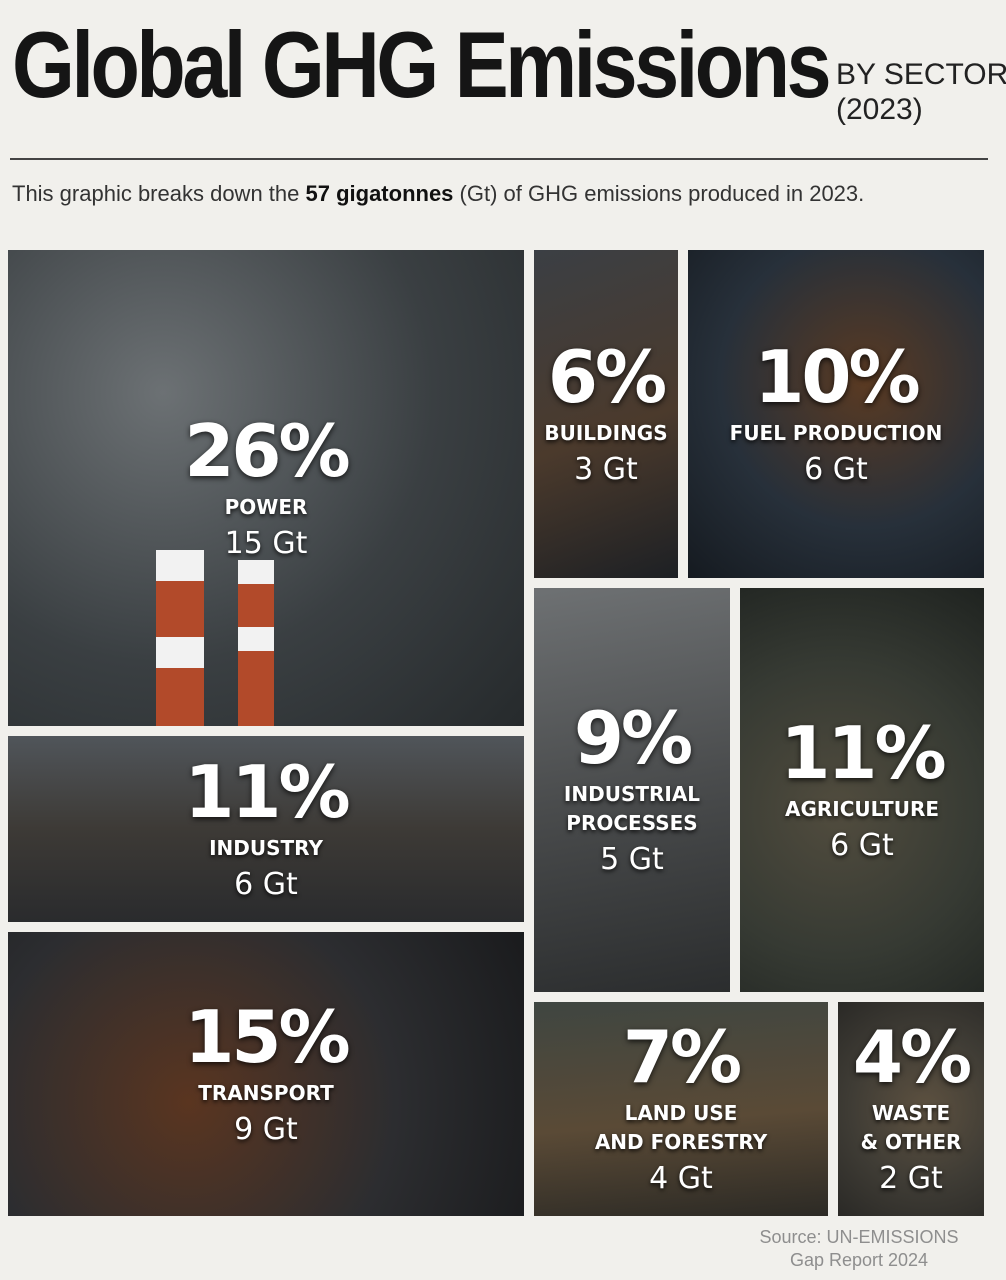  Describe the element at coordinates (859, 1237) in the screenshot. I see `source-line-1: Source: UN-EMISSIONS` at that location.